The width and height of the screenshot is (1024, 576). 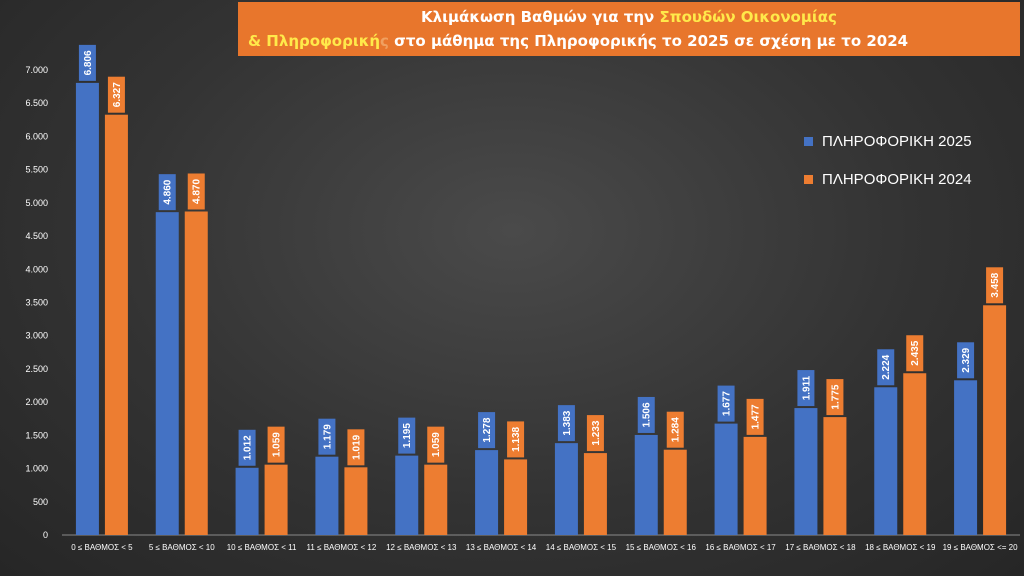 I want to click on data-label: 3.458, so click(x=995, y=284).